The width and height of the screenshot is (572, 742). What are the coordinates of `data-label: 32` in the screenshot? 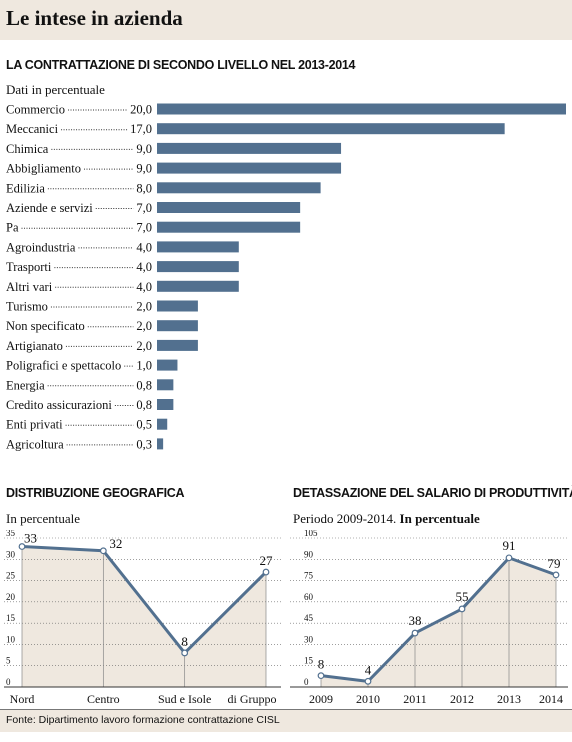 It's located at (115, 543).